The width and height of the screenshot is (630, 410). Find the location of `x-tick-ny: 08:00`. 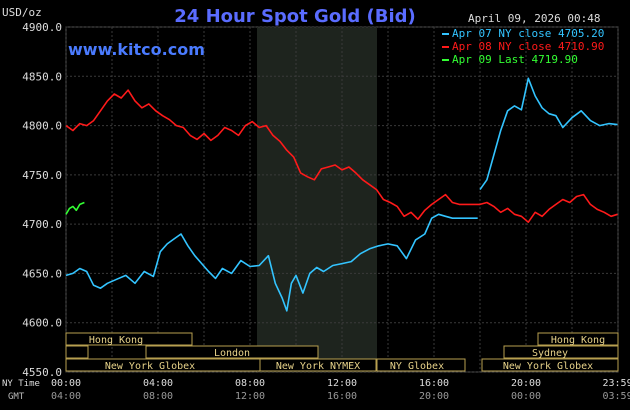

x-tick-ny: 08:00 is located at coordinates (250, 383).